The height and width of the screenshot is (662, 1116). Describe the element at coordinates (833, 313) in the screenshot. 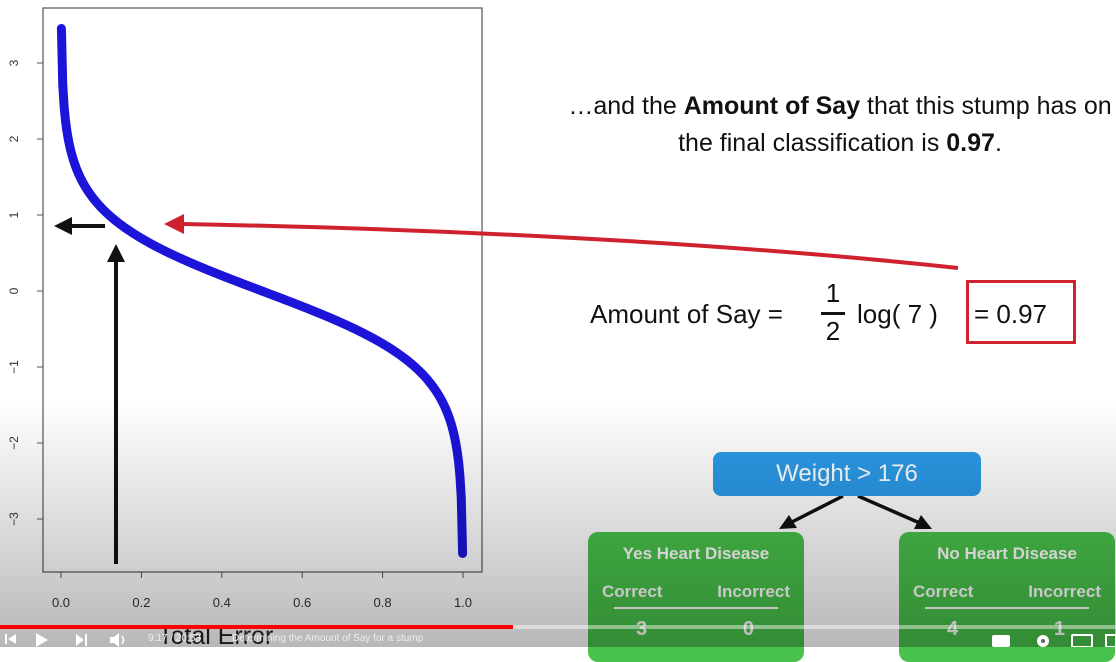

I see `fraction-bar` at that location.